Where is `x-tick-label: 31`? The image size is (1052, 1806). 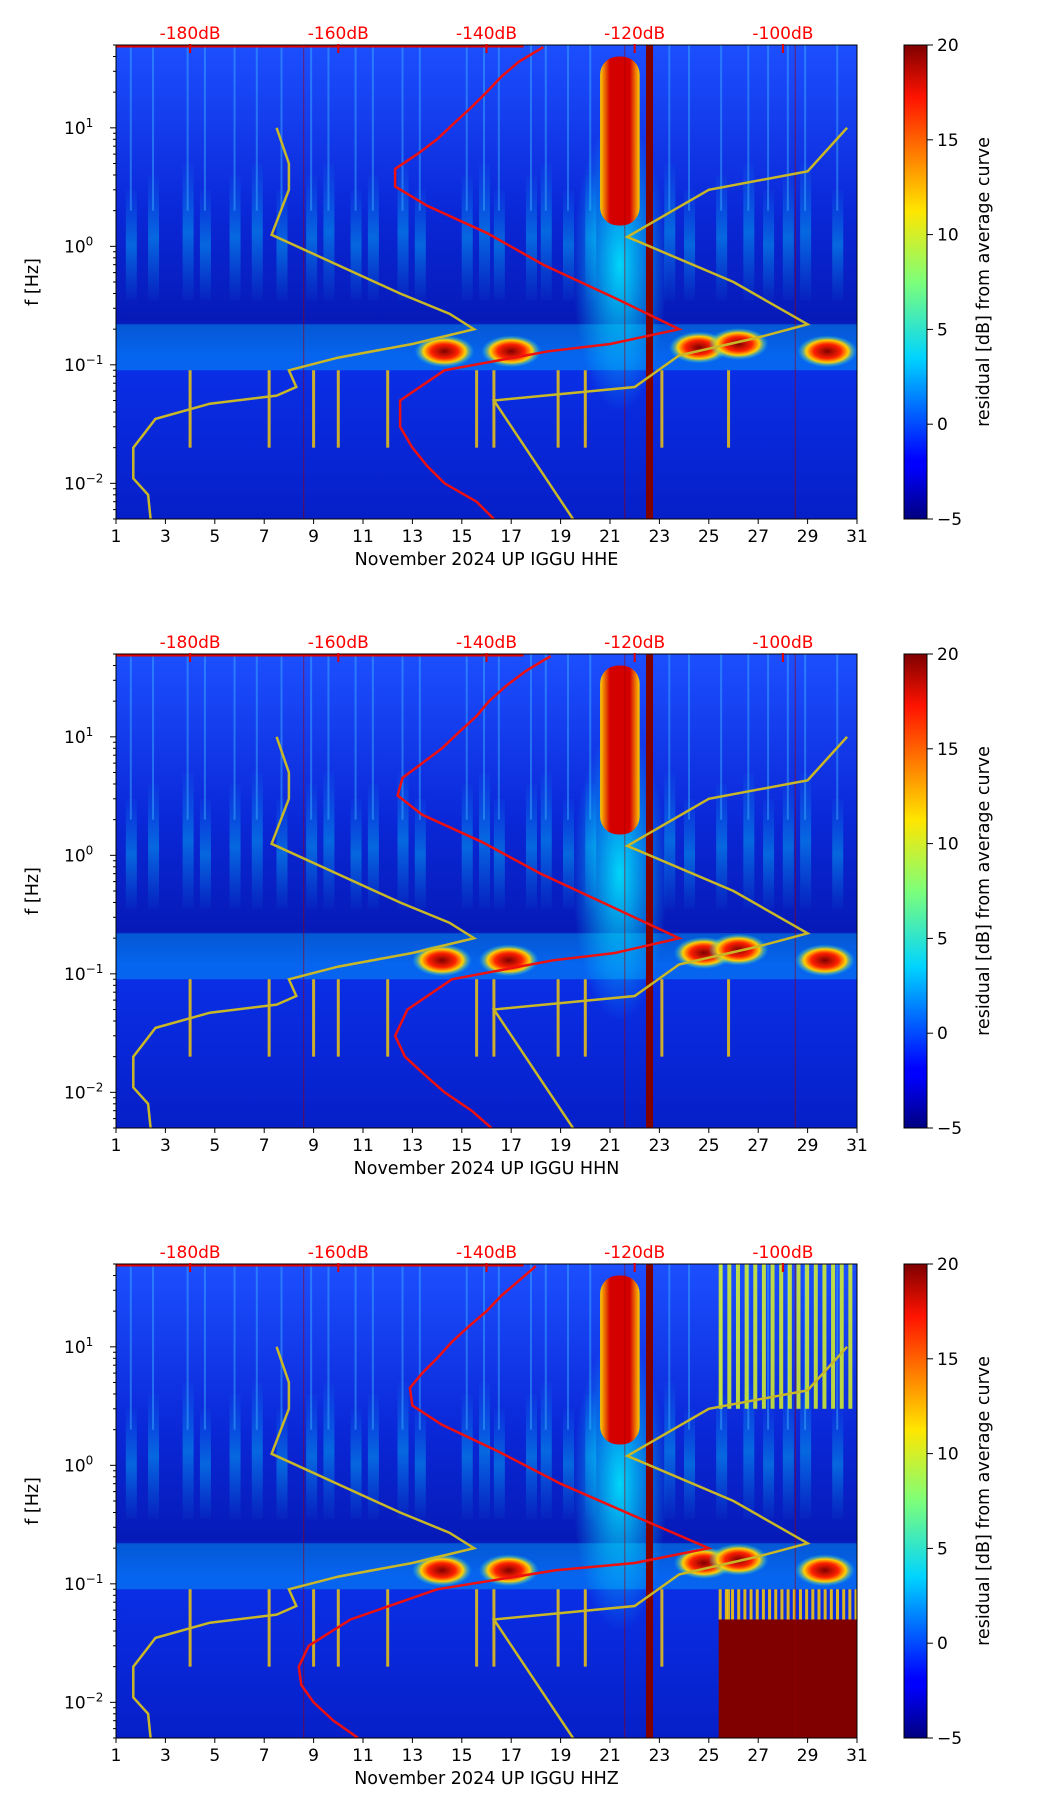 x-tick-label: 31 is located at coordinates (857, 1756).